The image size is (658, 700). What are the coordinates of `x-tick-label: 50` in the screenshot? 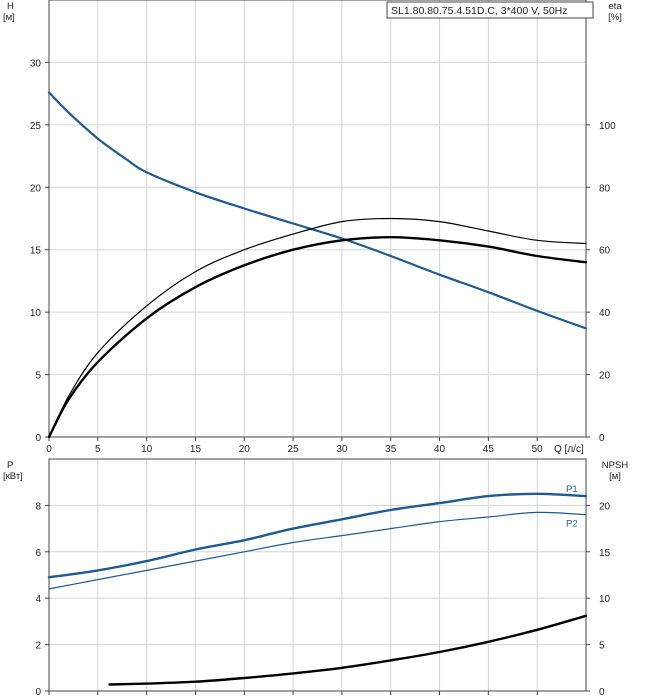 It's located at (538, 449).